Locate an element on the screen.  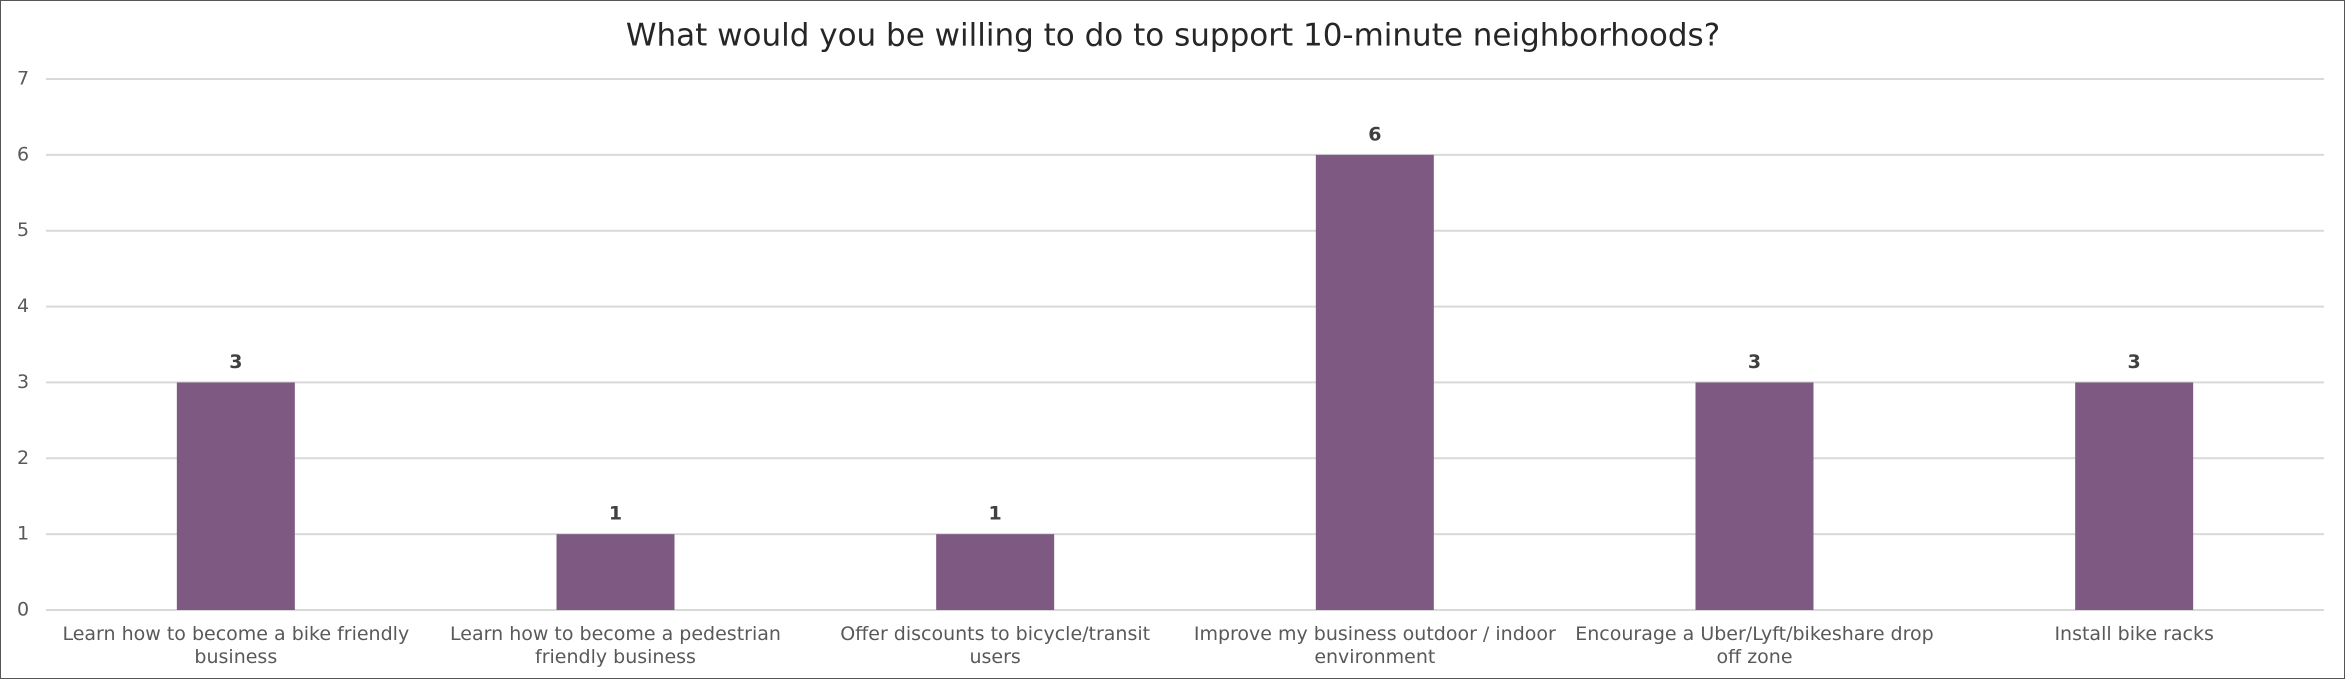
y-tick-label: 6 is located at coordinates (23, 154).